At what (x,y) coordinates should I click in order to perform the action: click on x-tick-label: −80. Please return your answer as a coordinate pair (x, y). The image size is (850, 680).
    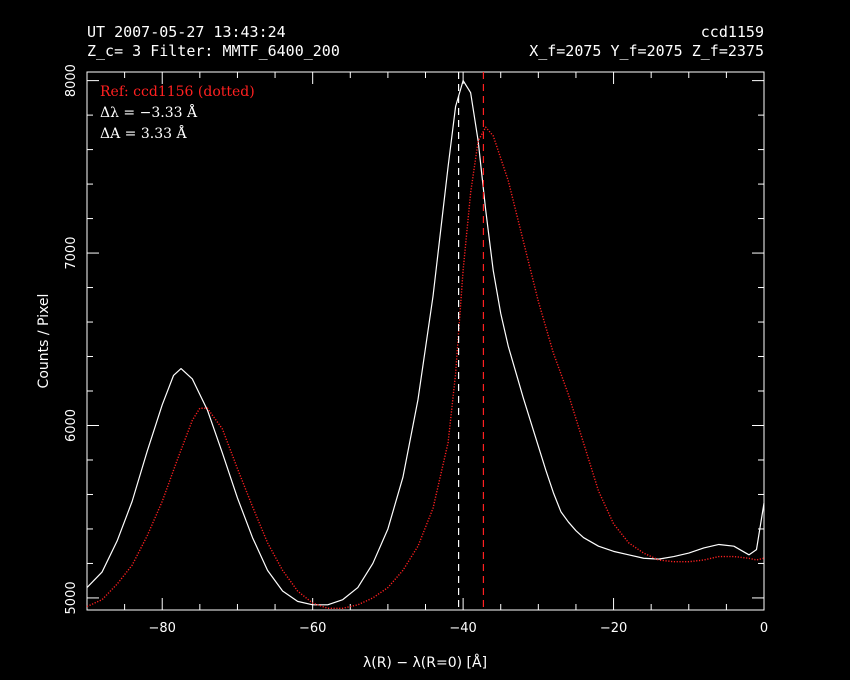
    Looking at the image, I should click on (162, 628).